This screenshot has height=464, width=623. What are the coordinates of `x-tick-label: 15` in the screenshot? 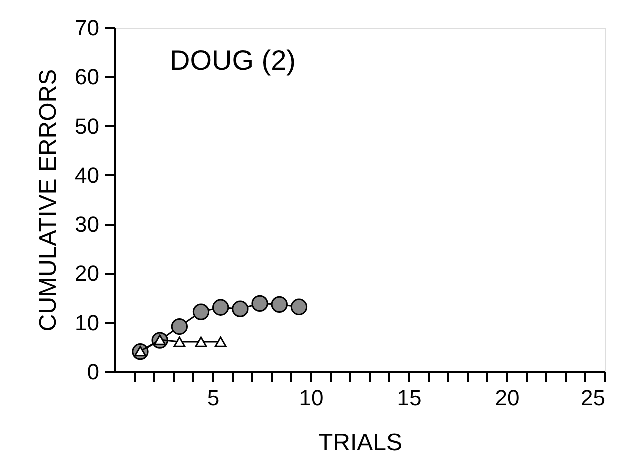 It's located at (409, 398).